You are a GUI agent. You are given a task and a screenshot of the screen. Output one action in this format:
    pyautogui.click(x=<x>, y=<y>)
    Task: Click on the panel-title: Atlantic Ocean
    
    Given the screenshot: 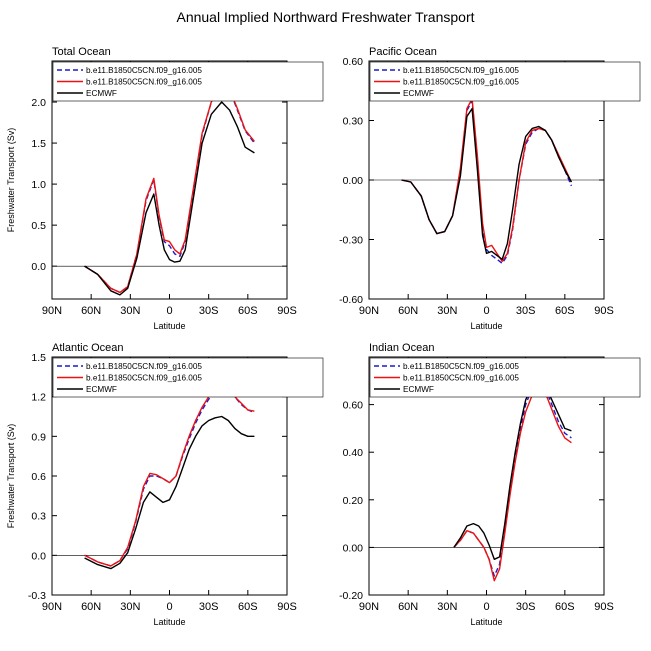 What is the action you would take?
    pyautogui.click(x=88, y=348)
    